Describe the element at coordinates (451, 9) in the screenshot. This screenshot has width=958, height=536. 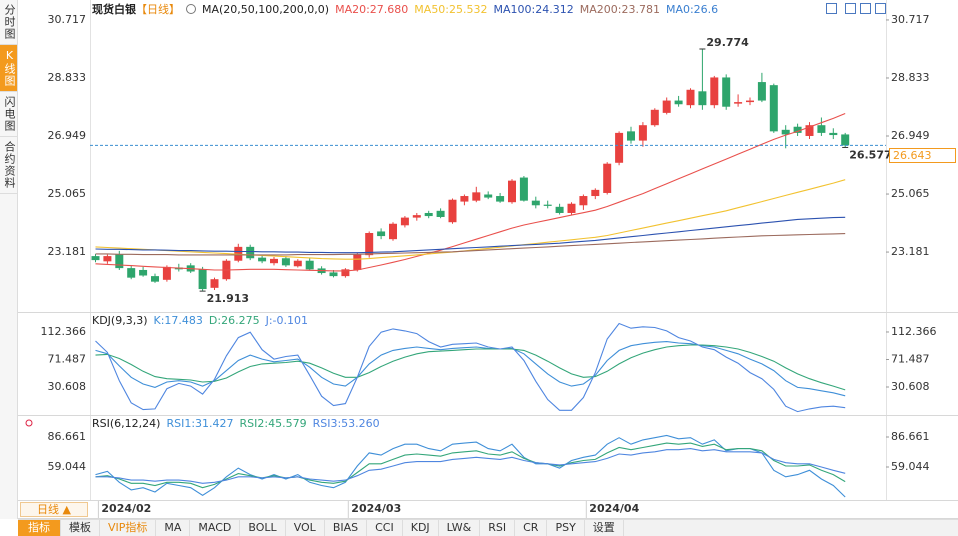
I see `legend-entry: MA50:25.532` at that location.